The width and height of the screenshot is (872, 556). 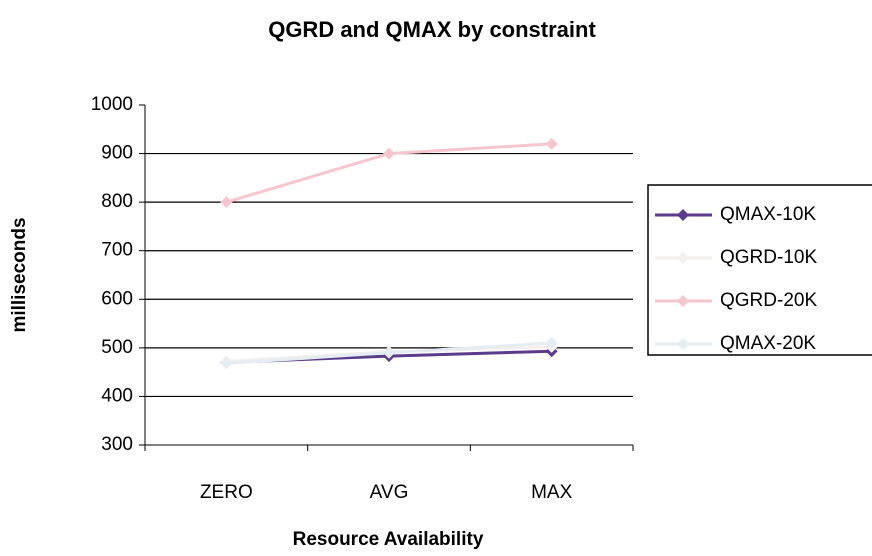 I want to click on chart-title: QGRD and QMAX by constraint, so click(x=432, y=29).